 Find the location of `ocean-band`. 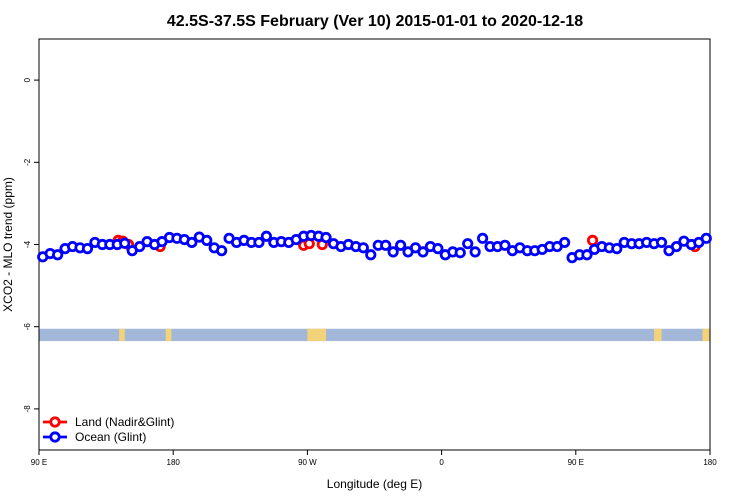

ocean-band is located at coordinates (374, 335).